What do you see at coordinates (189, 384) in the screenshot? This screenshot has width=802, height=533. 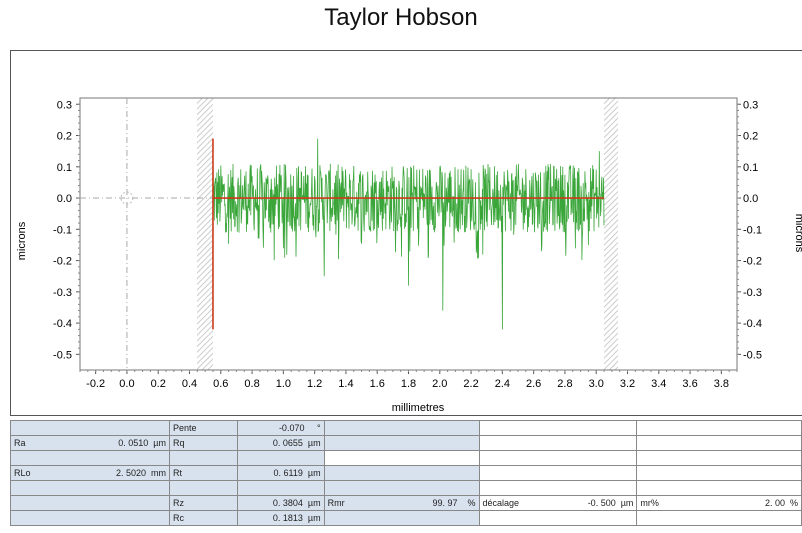 I see `x-tick-label: 0.4` at bounding box center [189, 384].